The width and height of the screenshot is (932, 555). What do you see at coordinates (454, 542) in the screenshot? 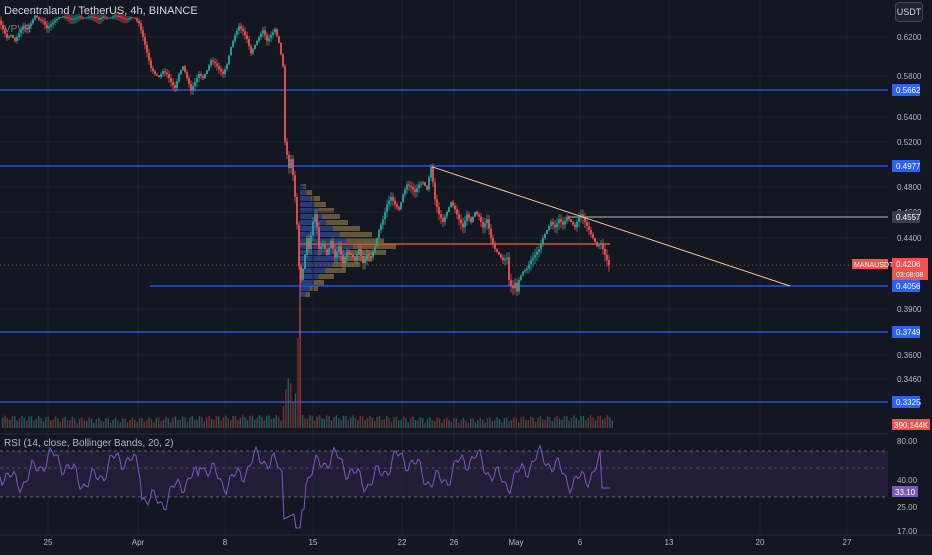
I see `time-tick-label: 26` at bounding box center [454, 542].